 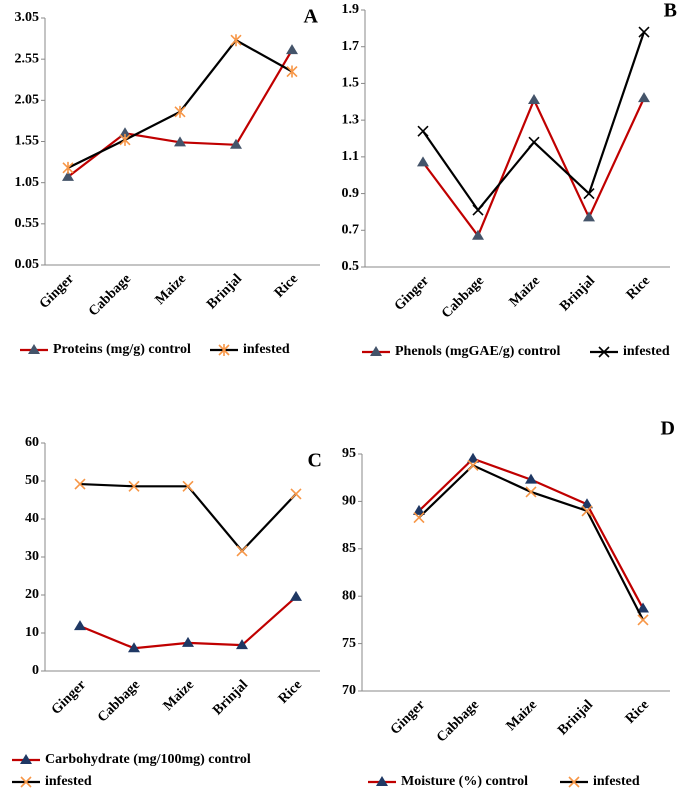 What do you see at coordinates (351, 230) in the screenshot?
I see `y-tick-label: 0.7` at bounding box center [351, 230].